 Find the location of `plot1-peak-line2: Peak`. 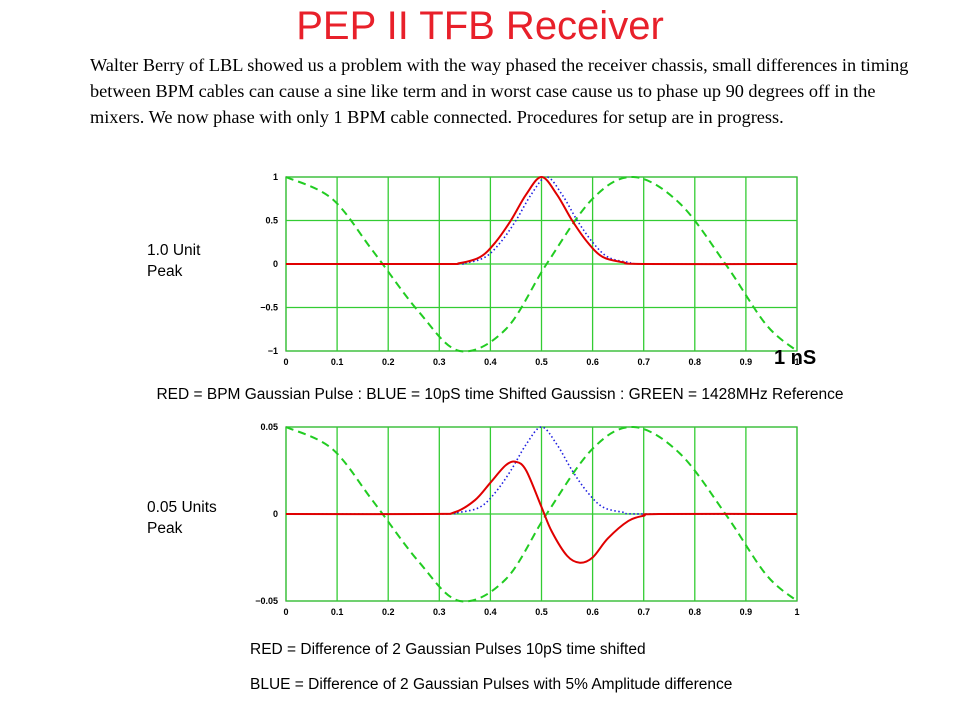

plot1-peak-line2: Peak is located at coordinates (165, 271).